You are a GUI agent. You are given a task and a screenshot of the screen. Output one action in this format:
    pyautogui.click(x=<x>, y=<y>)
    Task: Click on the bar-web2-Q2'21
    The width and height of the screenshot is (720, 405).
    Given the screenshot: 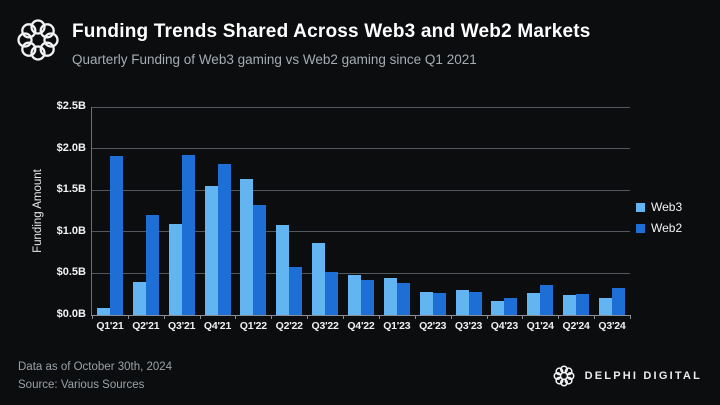 What is the action you would take?
    pyautogui.click(x=152, y=265)
    